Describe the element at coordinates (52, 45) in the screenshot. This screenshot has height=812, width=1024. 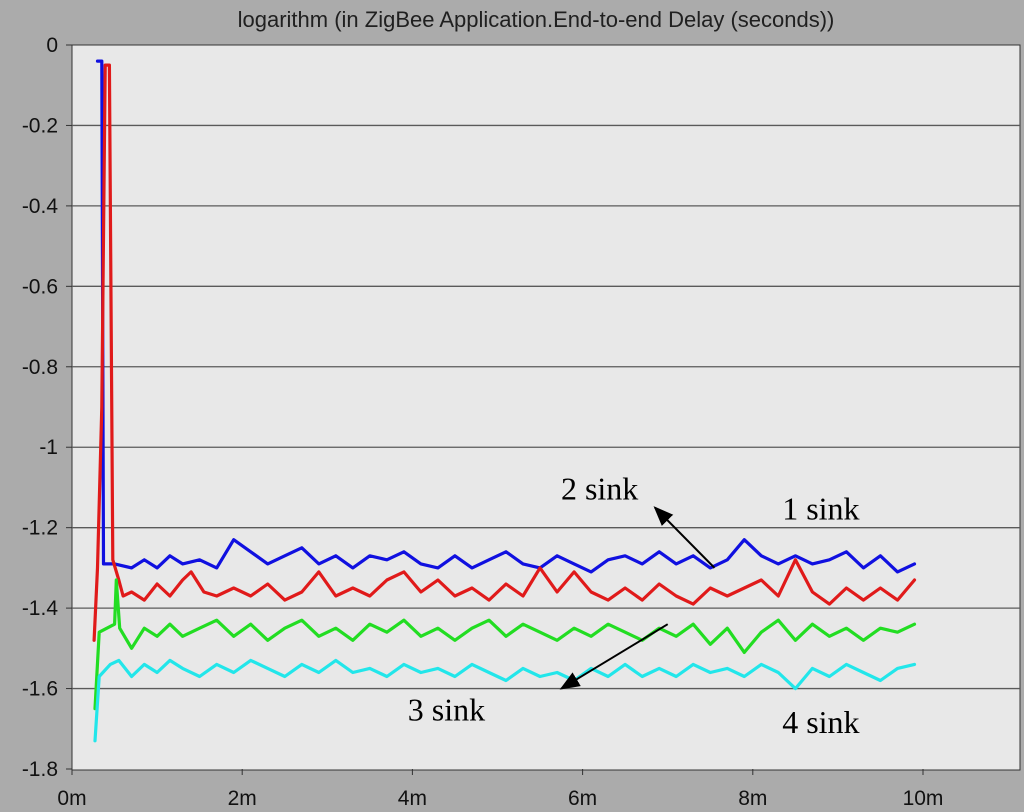
I see `y-tick-label: 0` at that location.